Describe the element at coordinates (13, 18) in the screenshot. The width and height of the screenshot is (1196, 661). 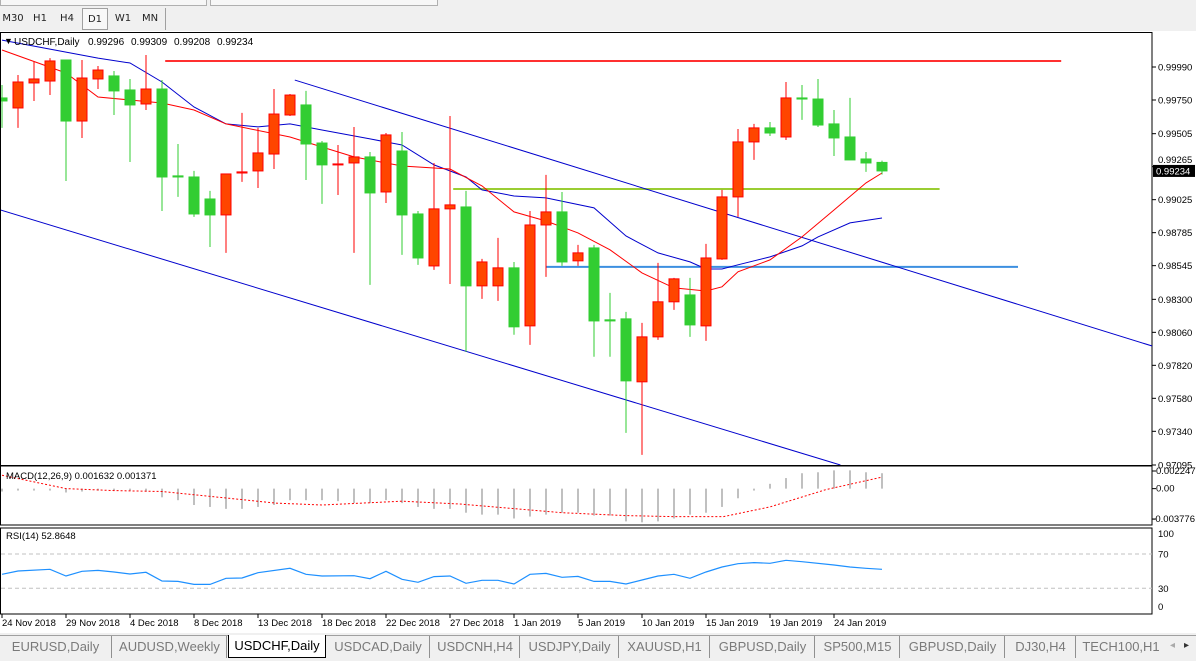
I see `timeframe-m30-button: M30` at that location.